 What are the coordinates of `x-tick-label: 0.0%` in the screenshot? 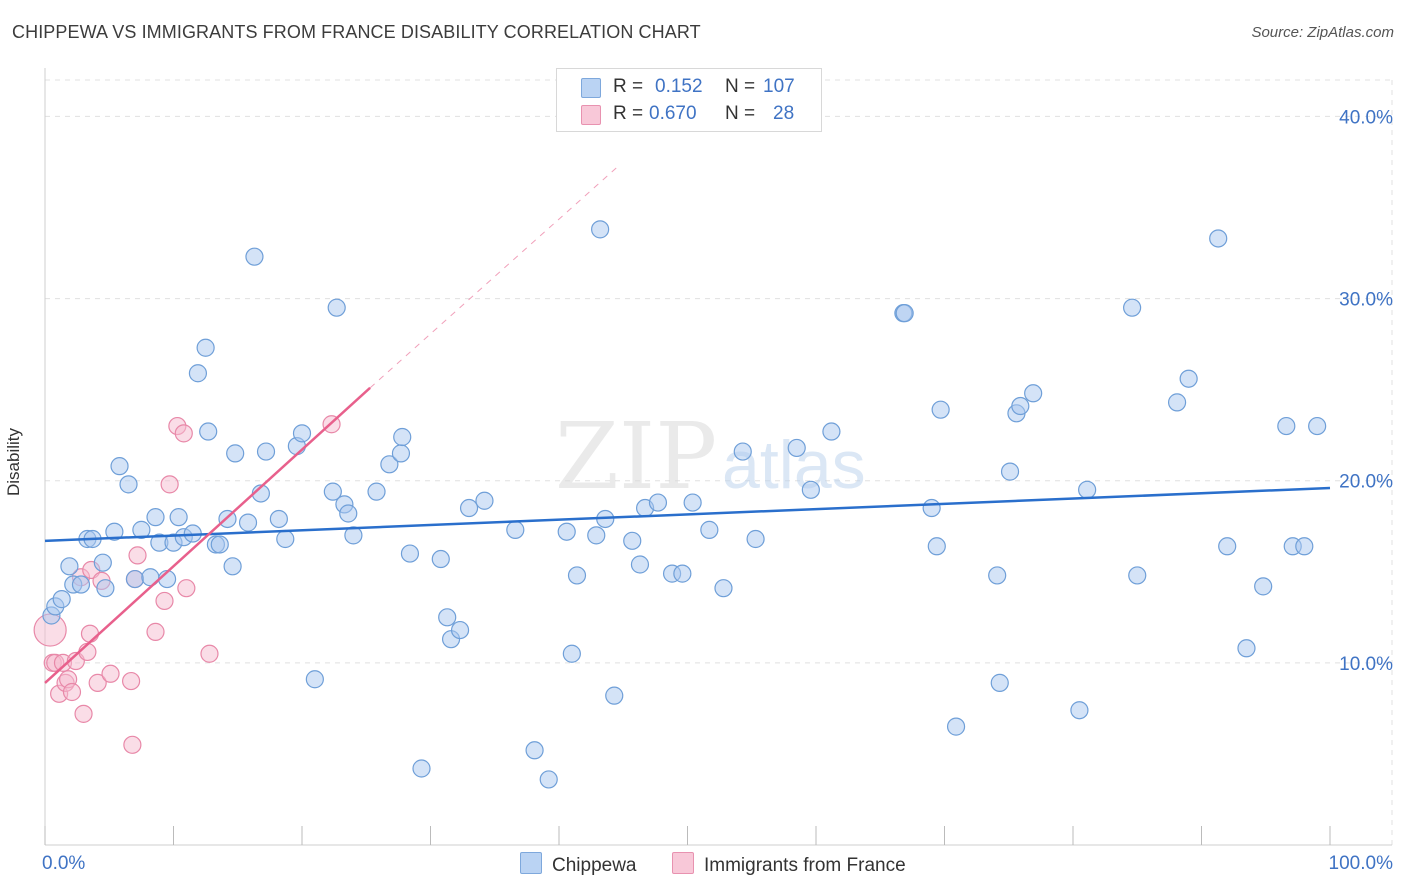 It's located at (63, 863).